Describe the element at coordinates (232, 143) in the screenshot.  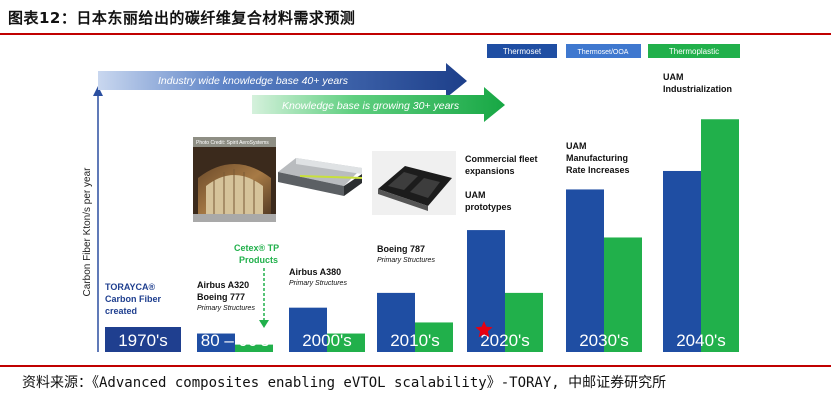
I see `svg-text:Photo Credit: Spirit AeroSyste: Photo Credit: Spirit AeroSystems` at that location.